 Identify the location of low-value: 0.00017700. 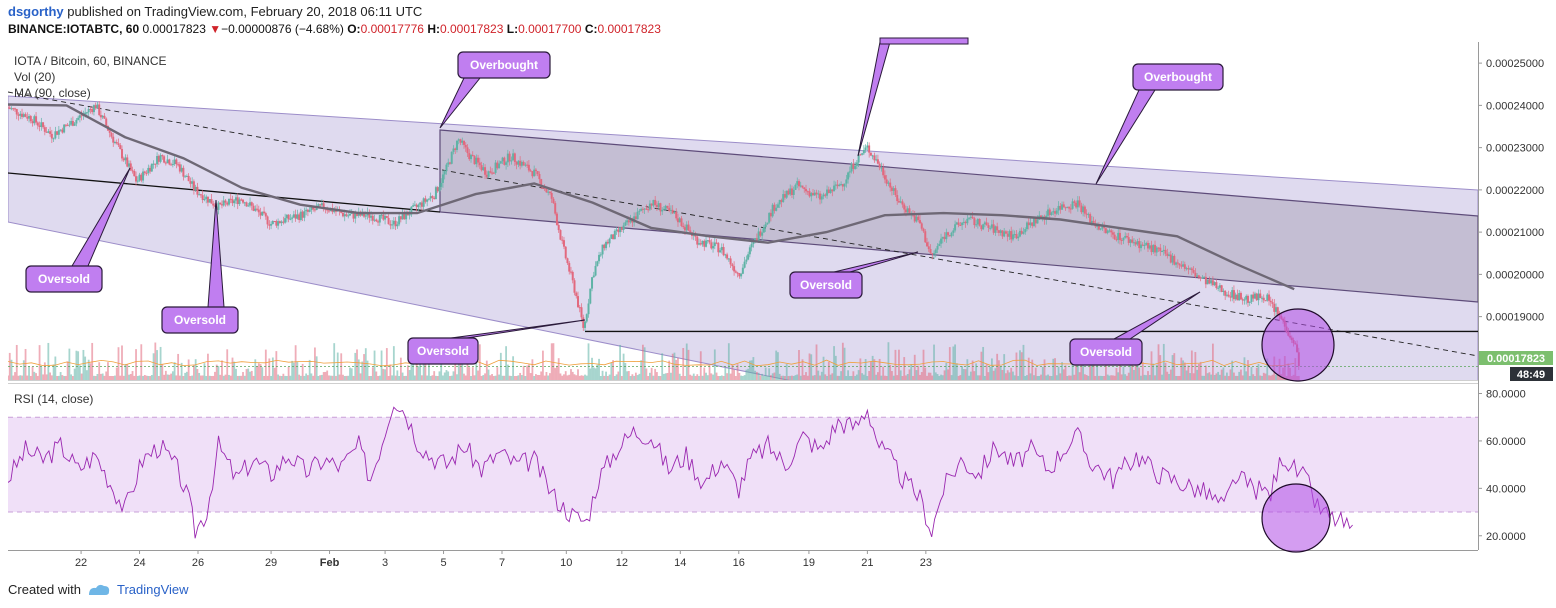
(550, 29).